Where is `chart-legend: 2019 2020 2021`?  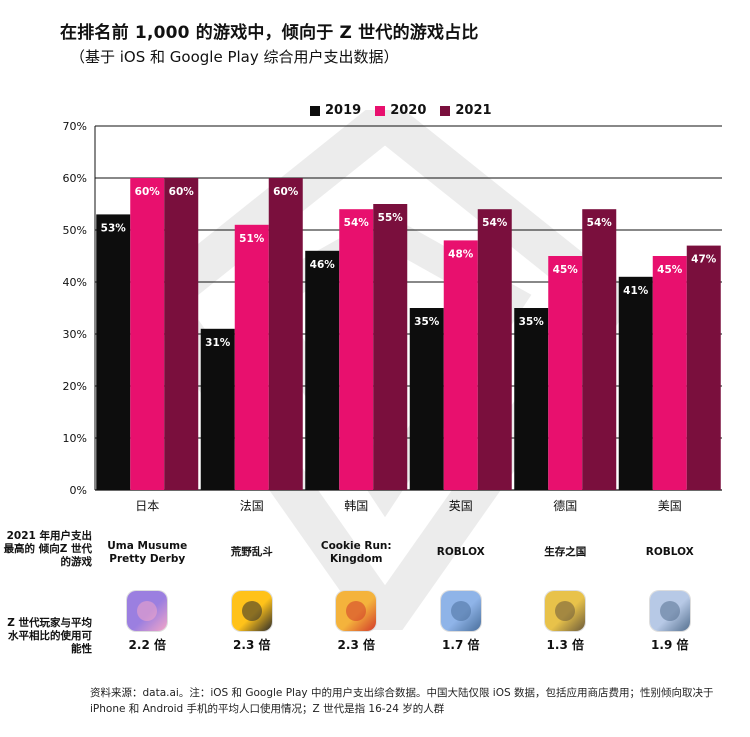 chart-legend: 2019 2020 2021 is located at coordinates (401, 110).